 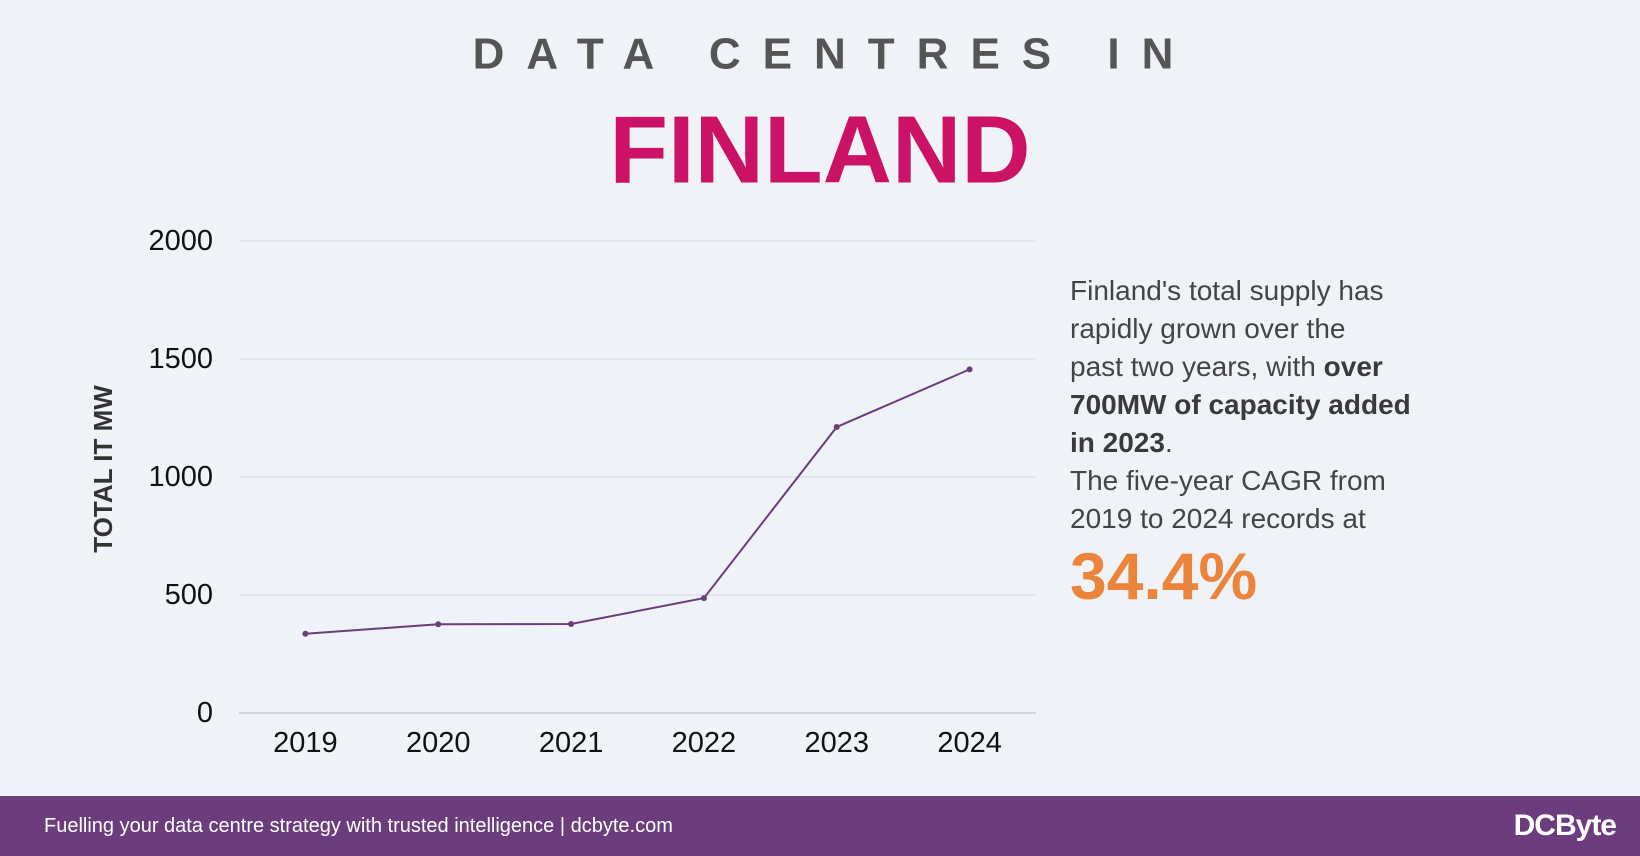 What do you see at coordinates (1117, 442) in the screenshot?
I see `annotation-text: in 2023` at bounding box center [1117, 442].